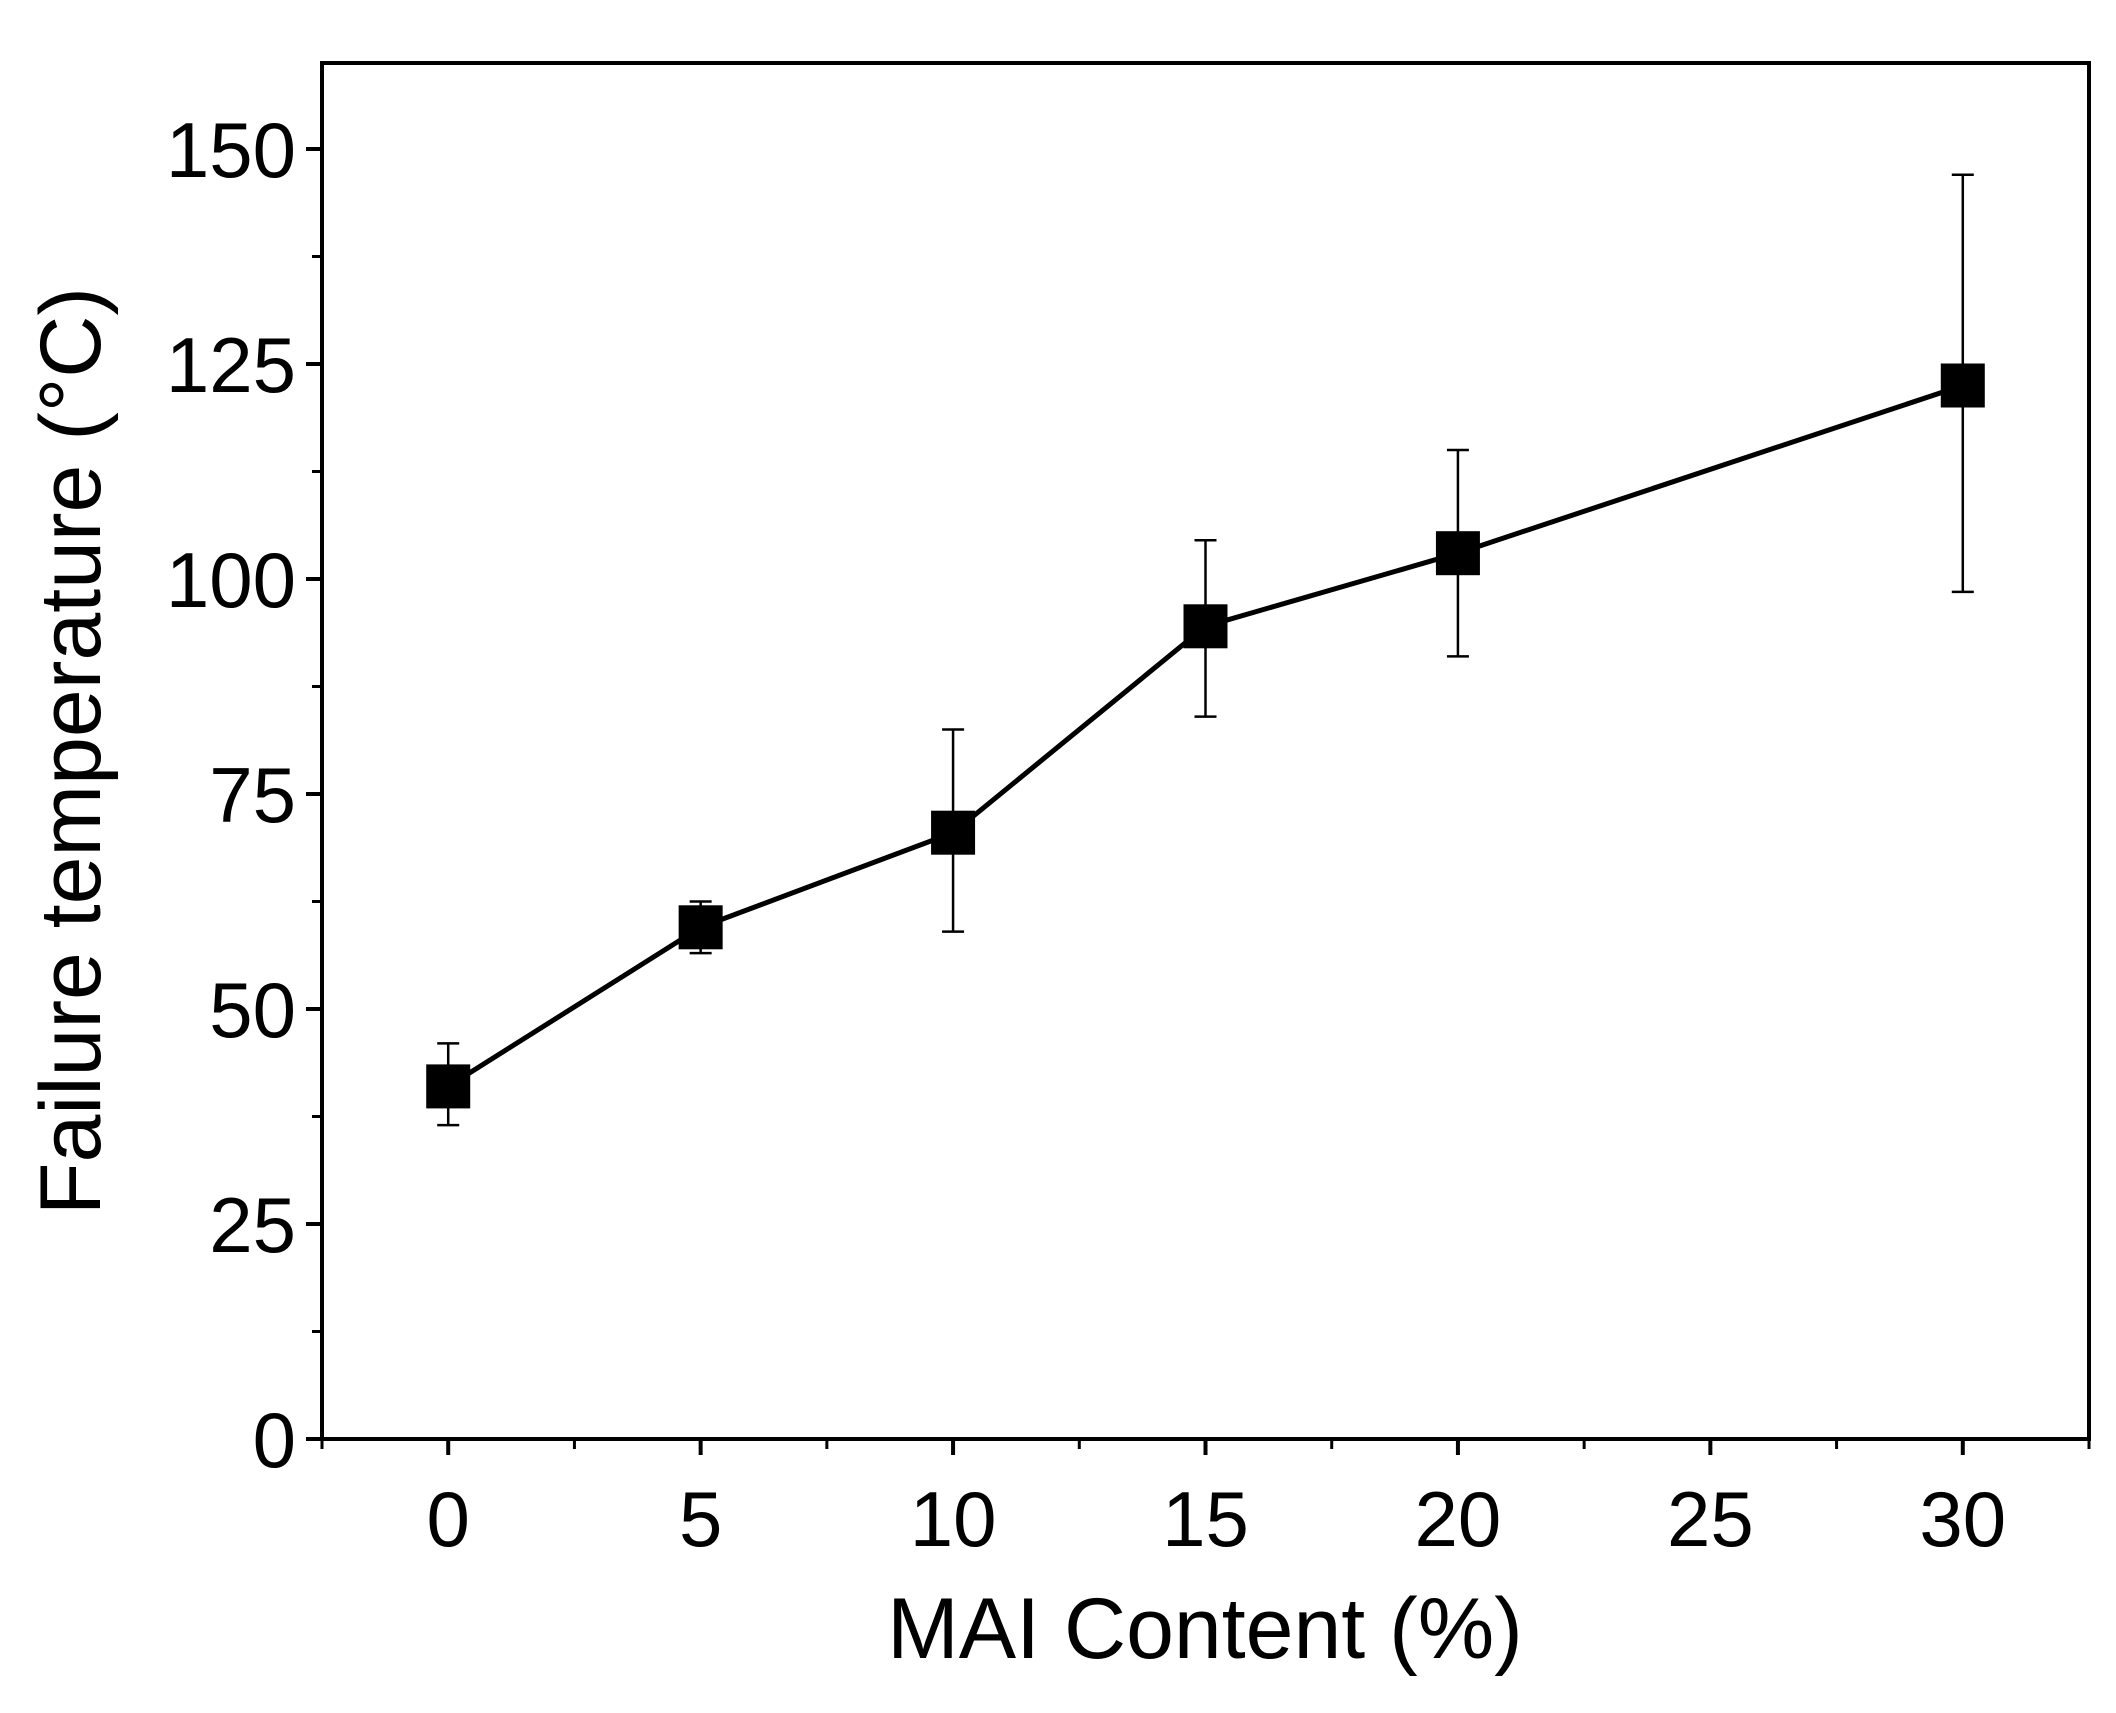 The width and height of the screenshot is (2116, 1713). I want to click on x-tick-label: 0, so click(448, 1519).